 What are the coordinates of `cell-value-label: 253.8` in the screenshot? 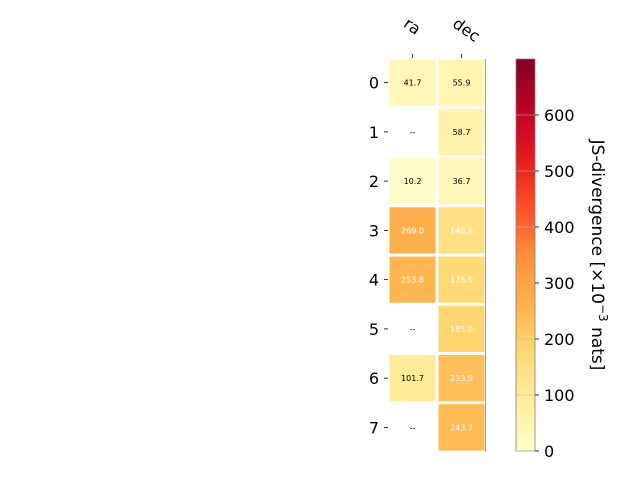 It's located at (412, 280).